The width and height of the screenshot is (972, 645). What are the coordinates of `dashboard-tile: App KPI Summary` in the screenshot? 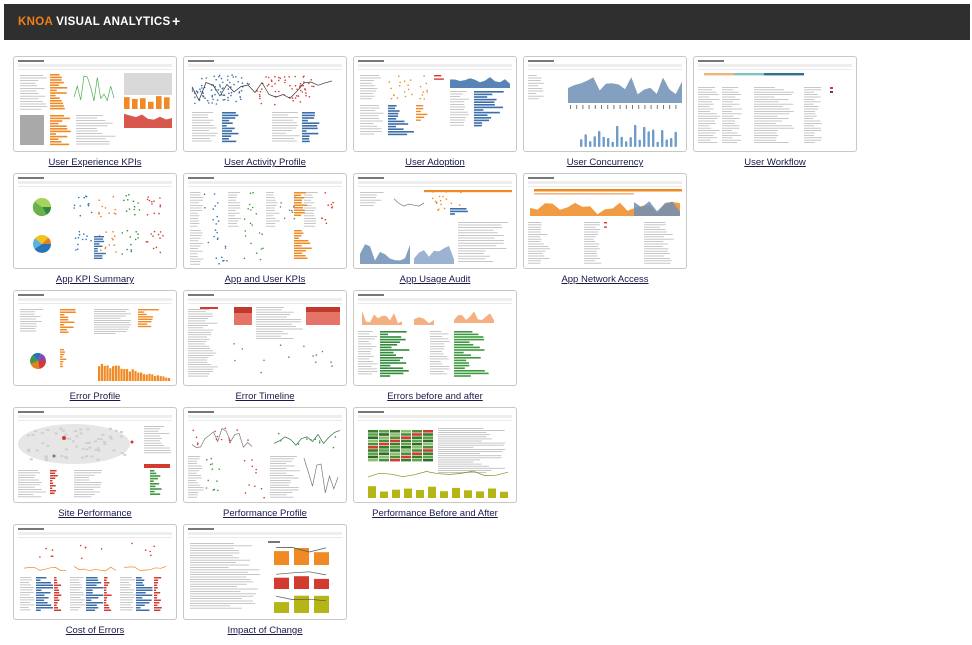 It's located at (95, 229).